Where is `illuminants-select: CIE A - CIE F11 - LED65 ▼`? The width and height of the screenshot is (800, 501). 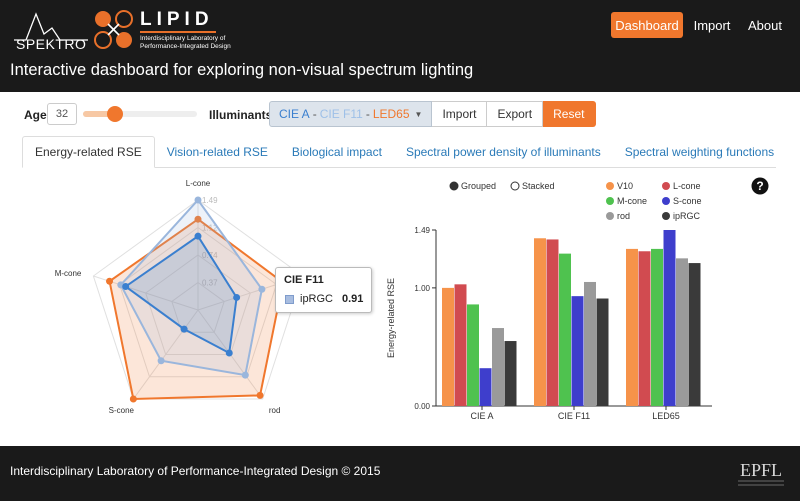 illuminants-select: CIE A - CIE F11 - LED65 ▼ is located at coordinates (351, 114).